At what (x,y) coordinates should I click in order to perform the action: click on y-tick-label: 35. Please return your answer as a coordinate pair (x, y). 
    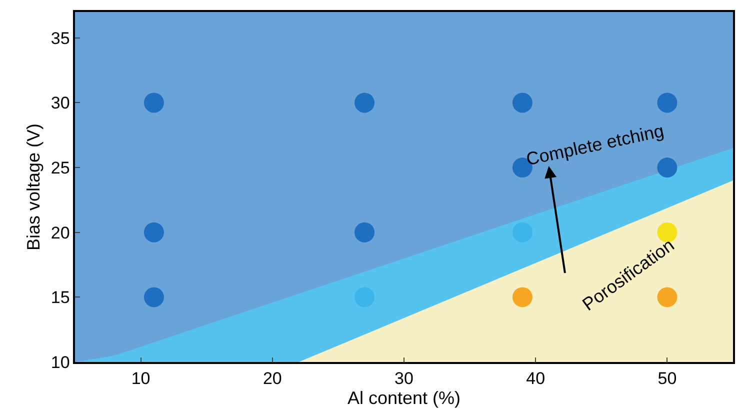
    Looking at the image, I should click on (60, 38).